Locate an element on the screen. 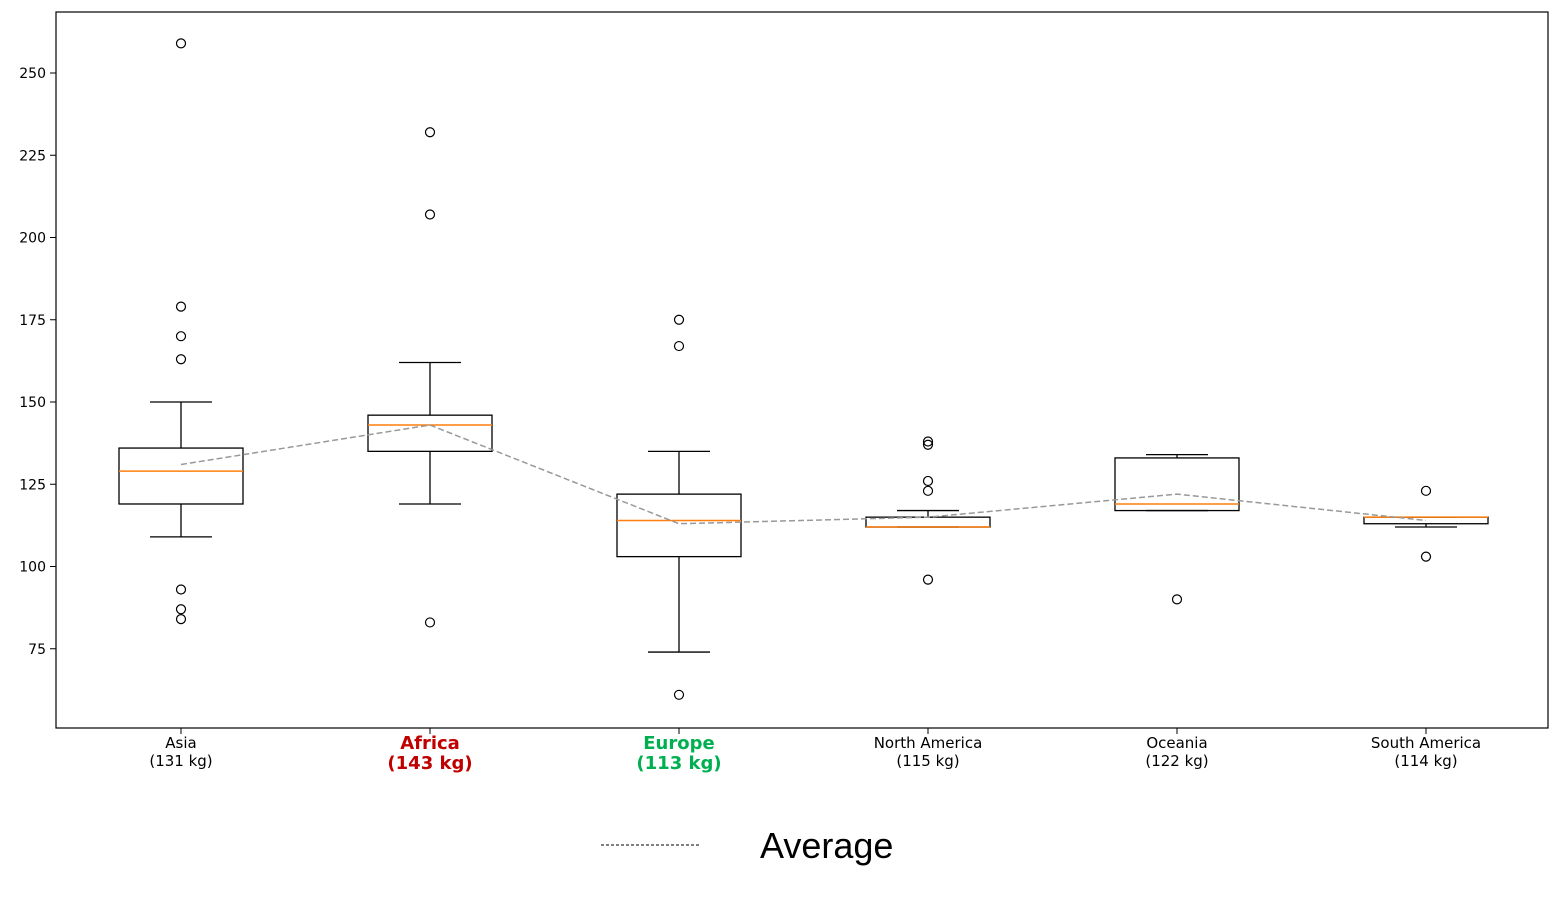  x-tick-label-name: Oceania is located at coordinates (1176, 743).